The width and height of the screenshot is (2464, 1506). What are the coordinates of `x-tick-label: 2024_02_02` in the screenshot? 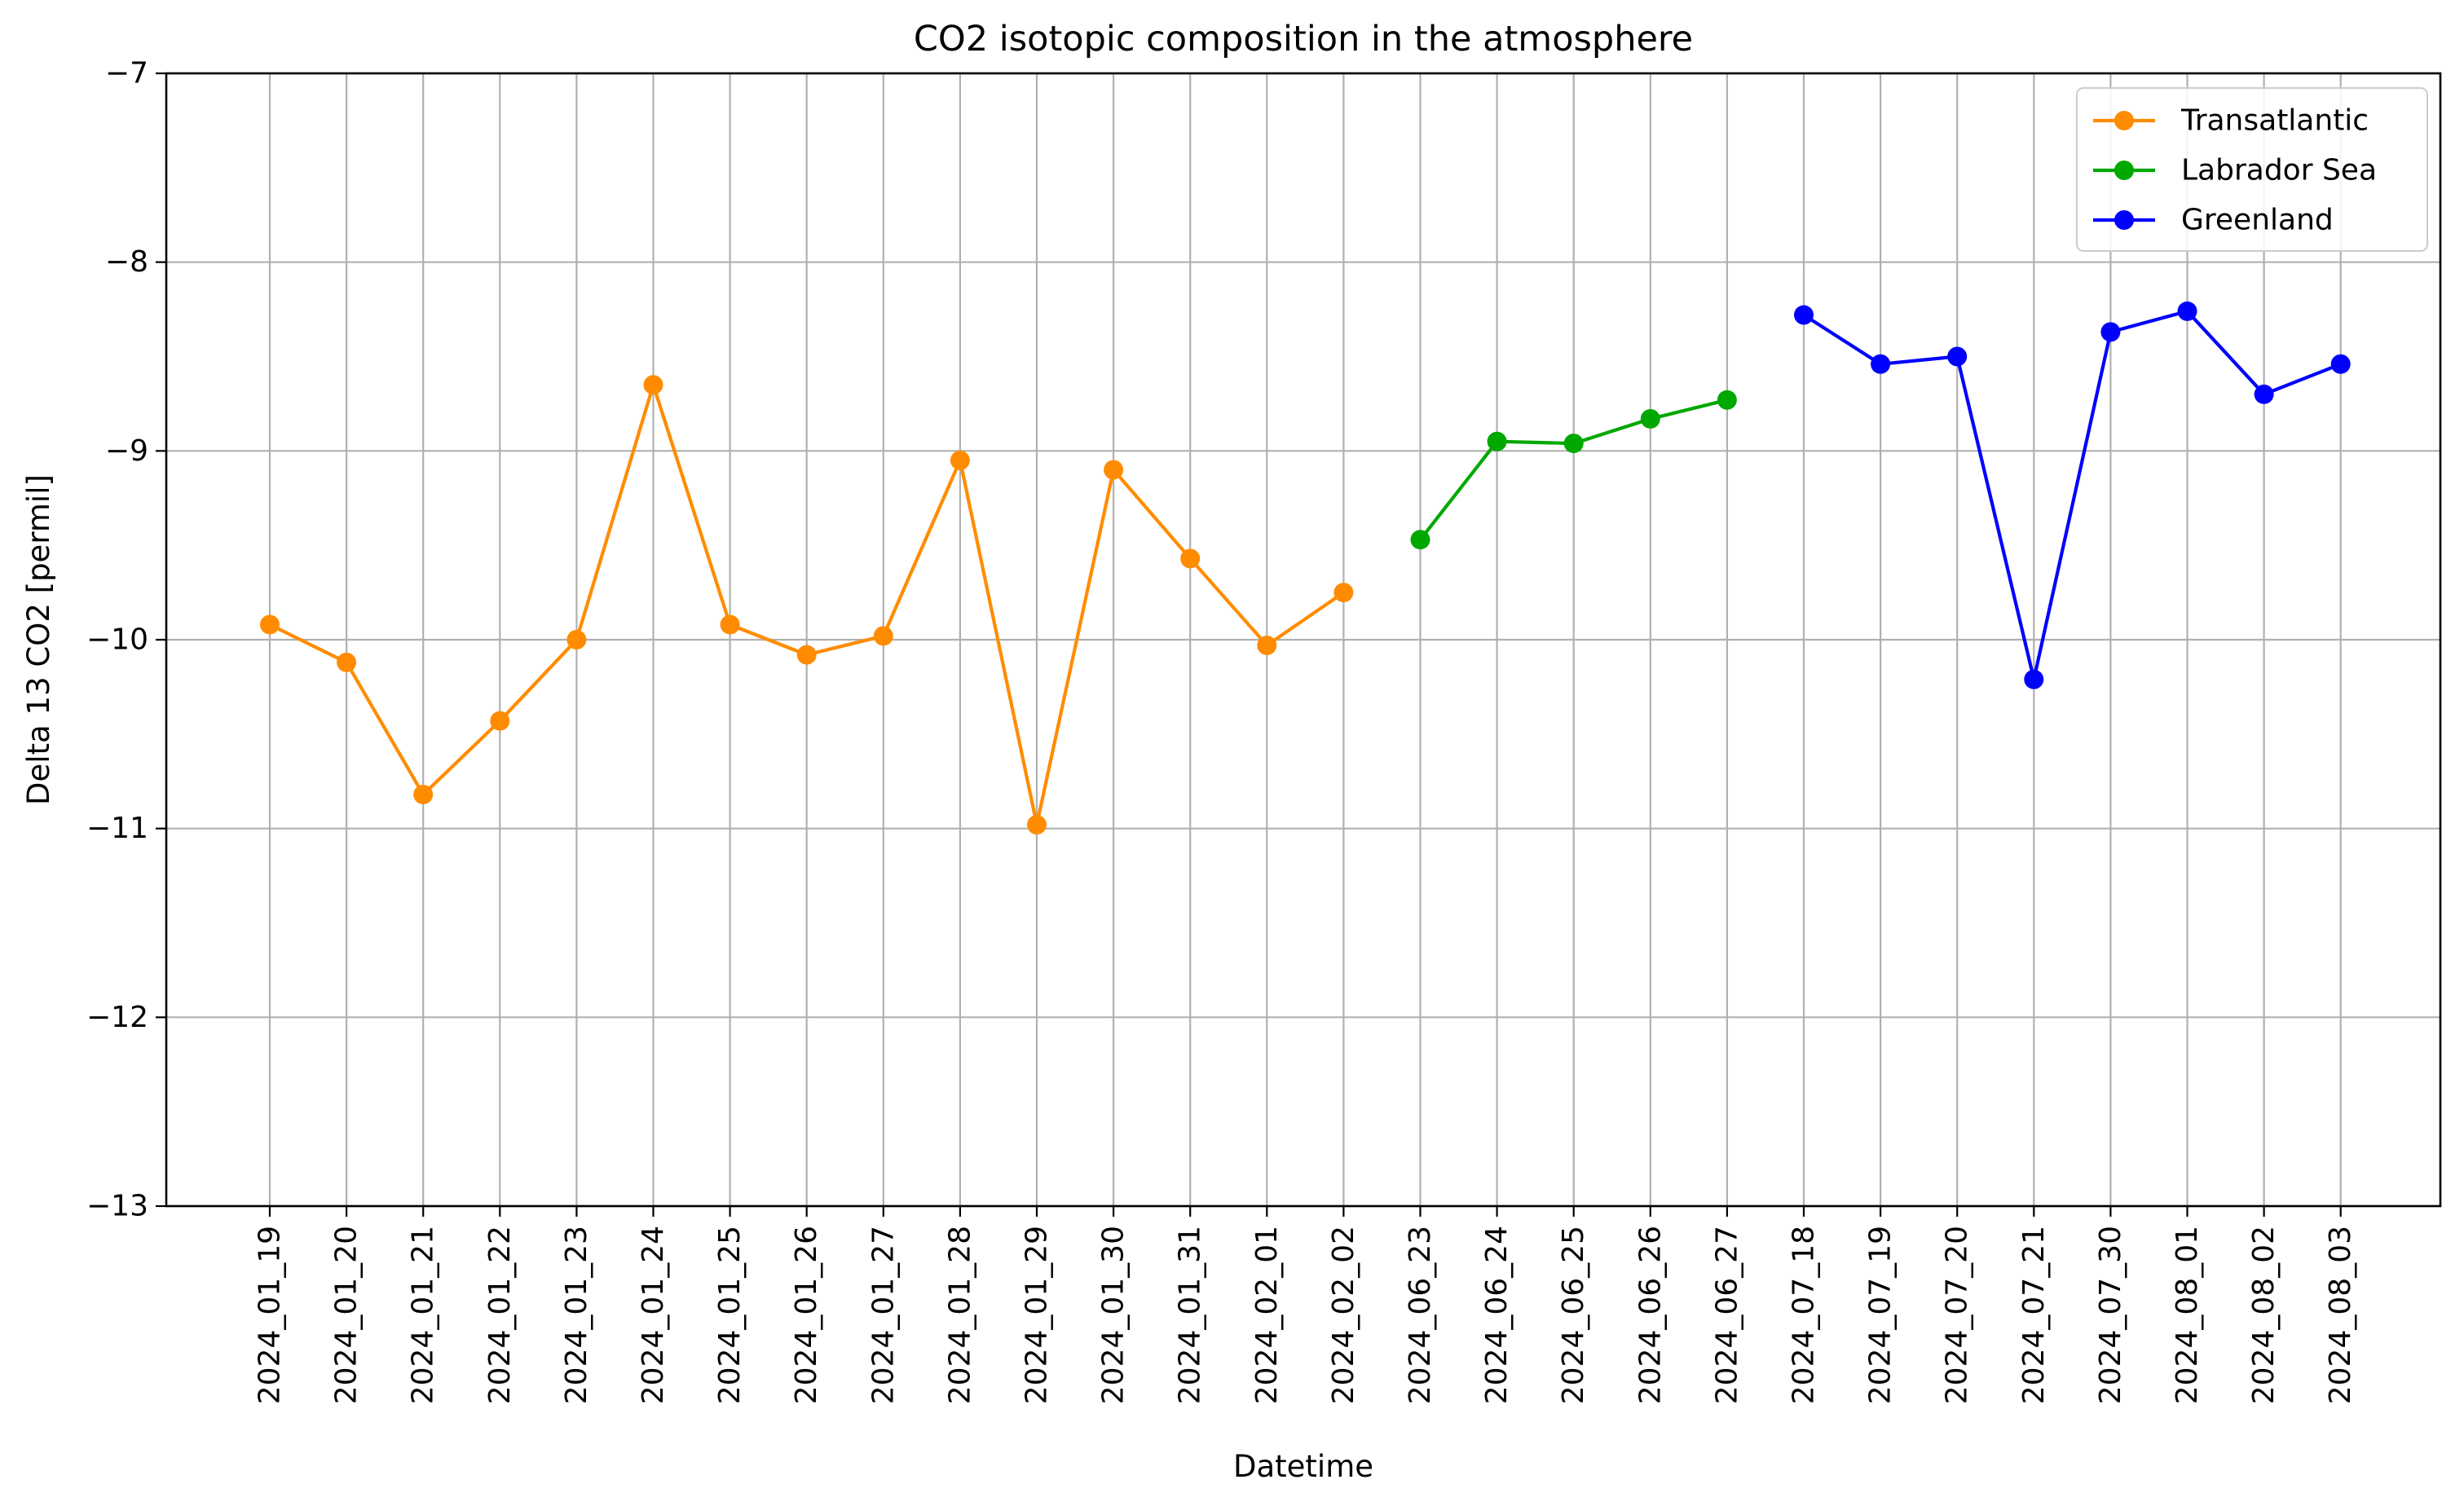 It's located at (1343, 1315).